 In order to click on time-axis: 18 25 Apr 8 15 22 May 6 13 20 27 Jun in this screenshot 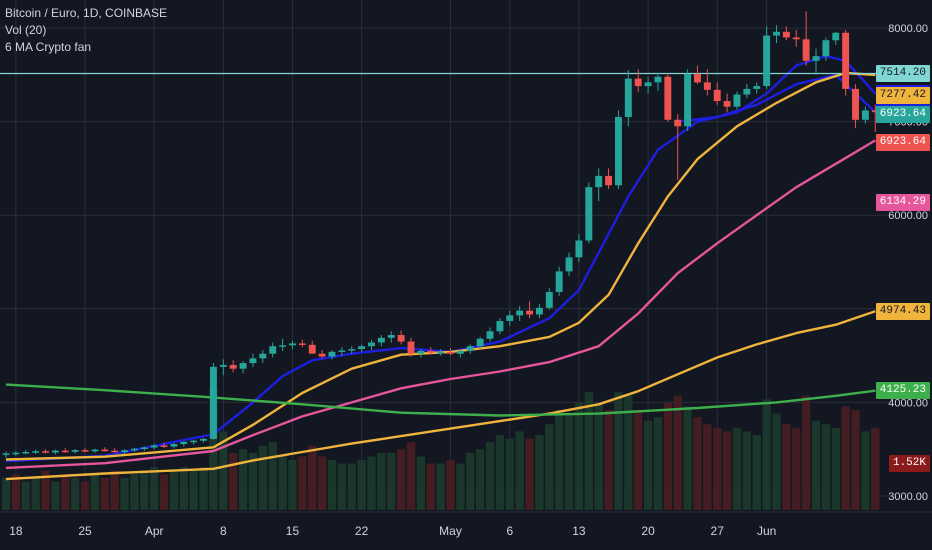, I will do `click(466, 524)`.